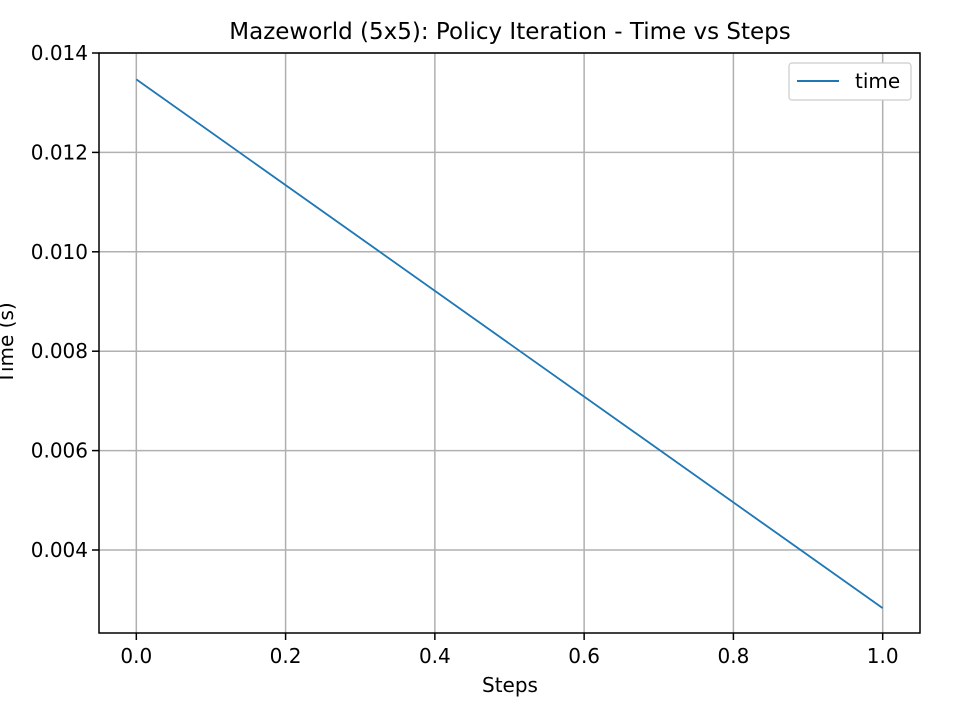 The image size is (960, 720). I want to click on x-tick-label: 0.4, so click(435, 656).